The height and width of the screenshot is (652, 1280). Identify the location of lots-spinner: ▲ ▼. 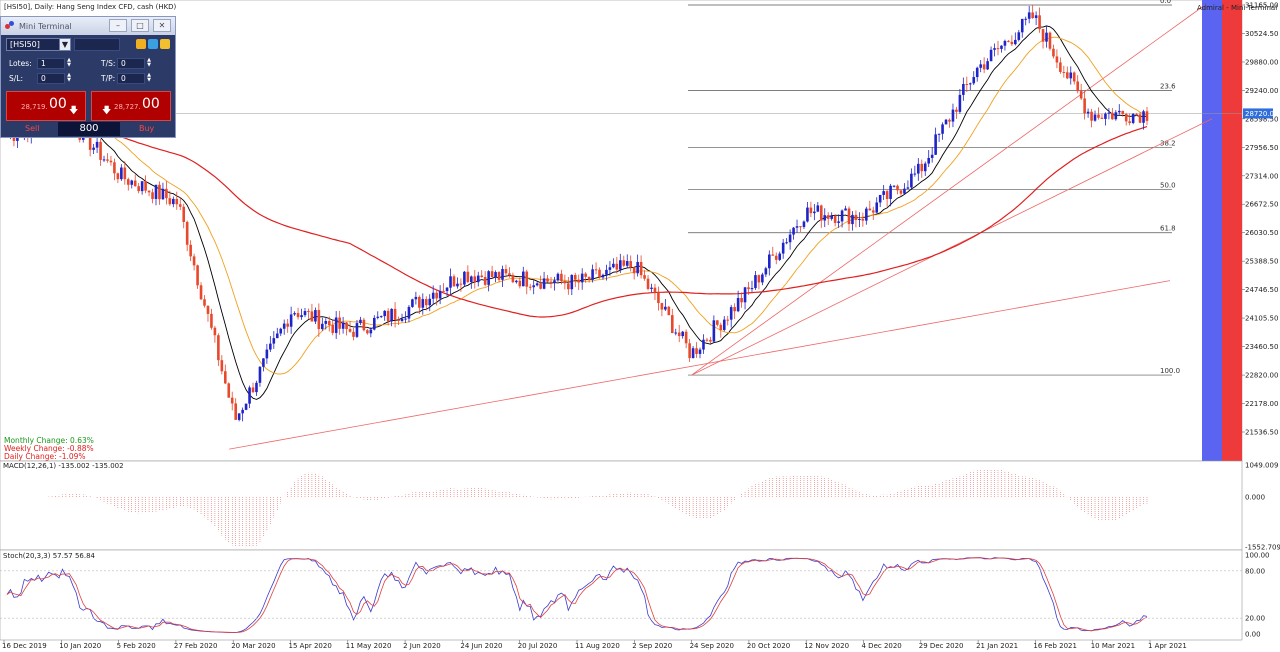
(69, 62).